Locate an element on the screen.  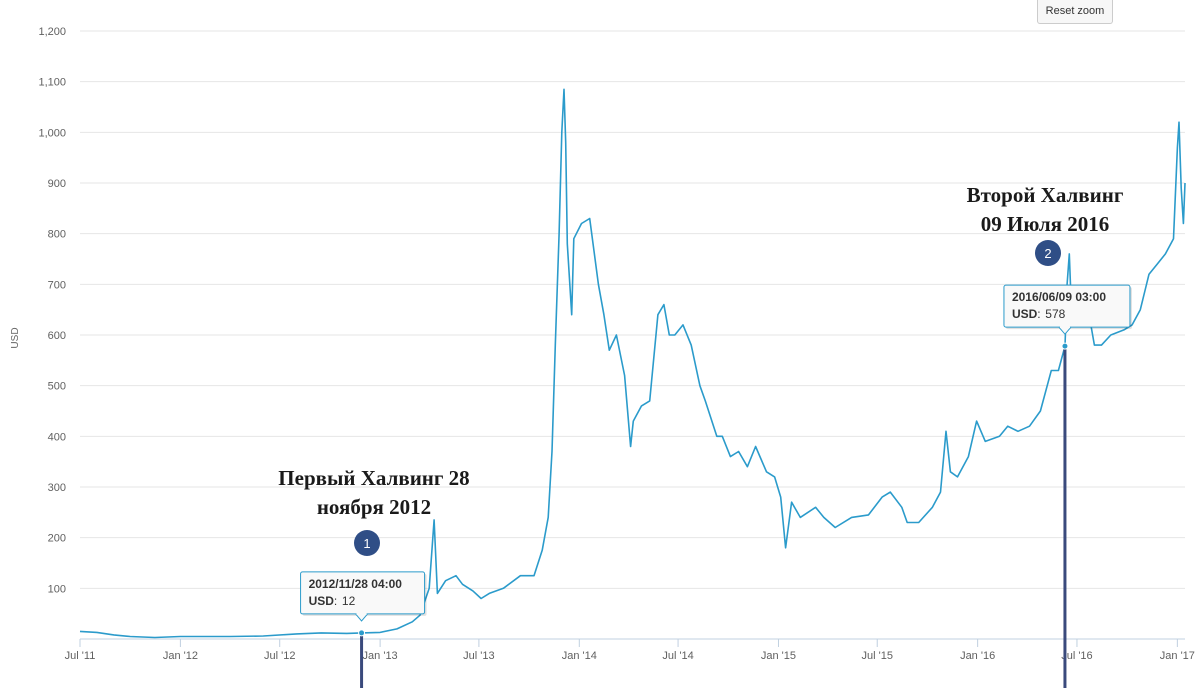
x-tick-label: Jan '15 is located at coordinates (778, 656).